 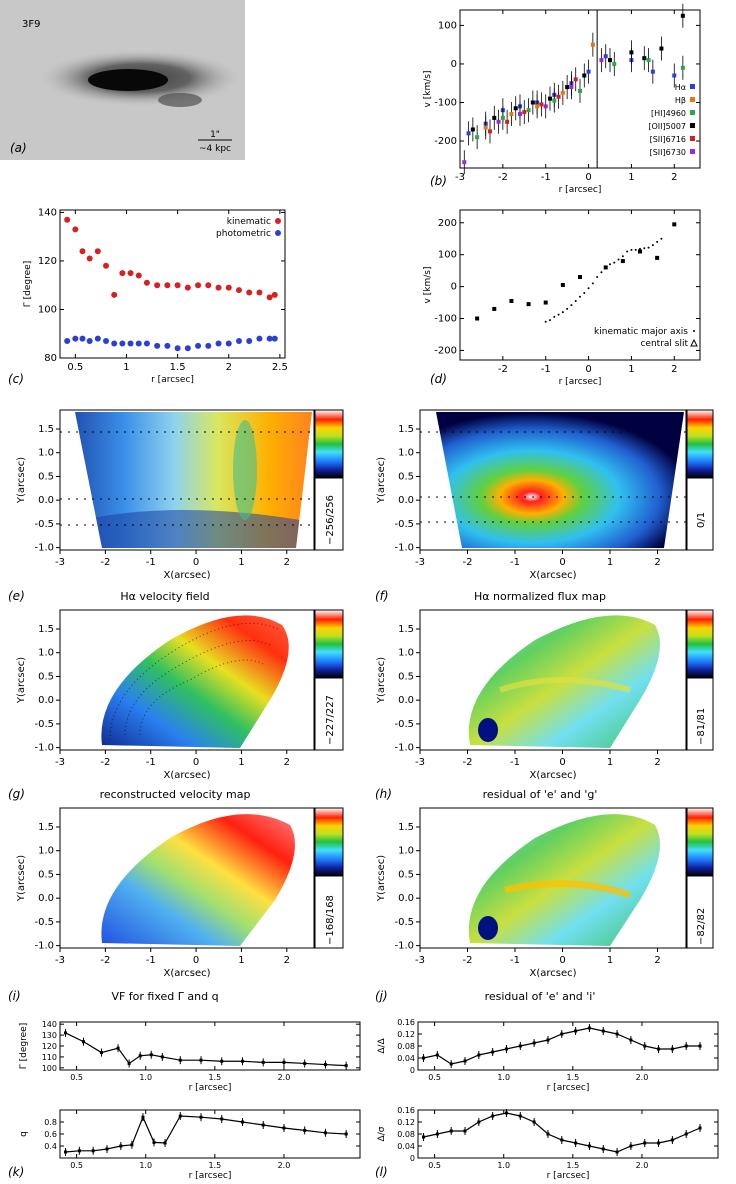 What do you see at coordinates (46, 874) in the screenshot?
I see `map-y-tick-label: 0.5` at bounding box center [46, 874].